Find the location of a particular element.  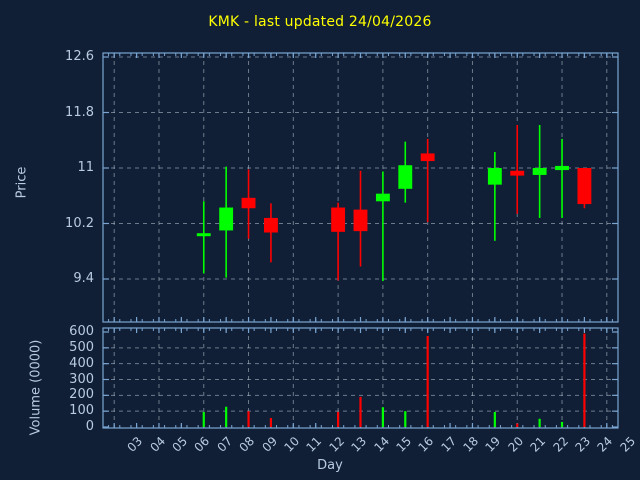

price-tick-label: 11.8 is located at coordinates (79, 112).